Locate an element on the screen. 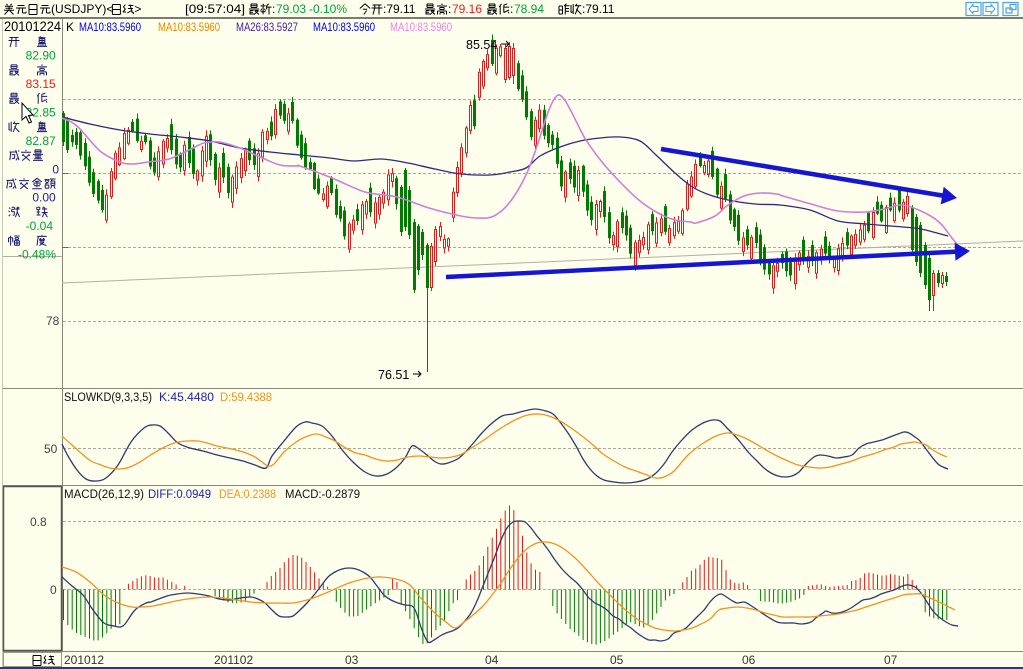 This screenshot has height=669, width=1023. svg-text: MACD:-0.2879 is located at coordinates (322, 495).